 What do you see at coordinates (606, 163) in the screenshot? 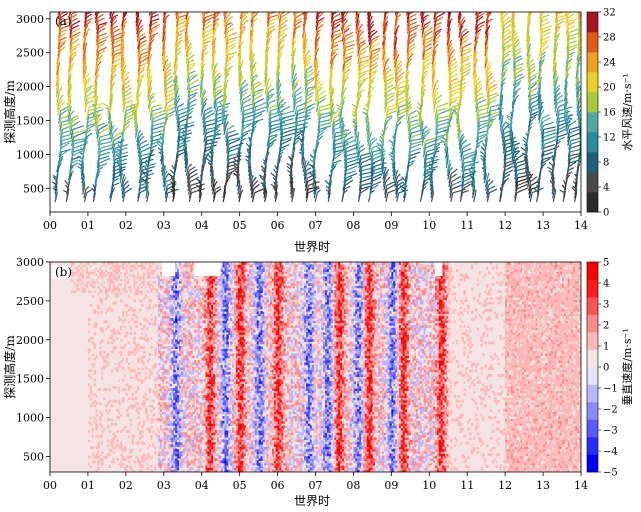
I see `colorbar-a-tick-label: 8` at bounding box center [606, 163].